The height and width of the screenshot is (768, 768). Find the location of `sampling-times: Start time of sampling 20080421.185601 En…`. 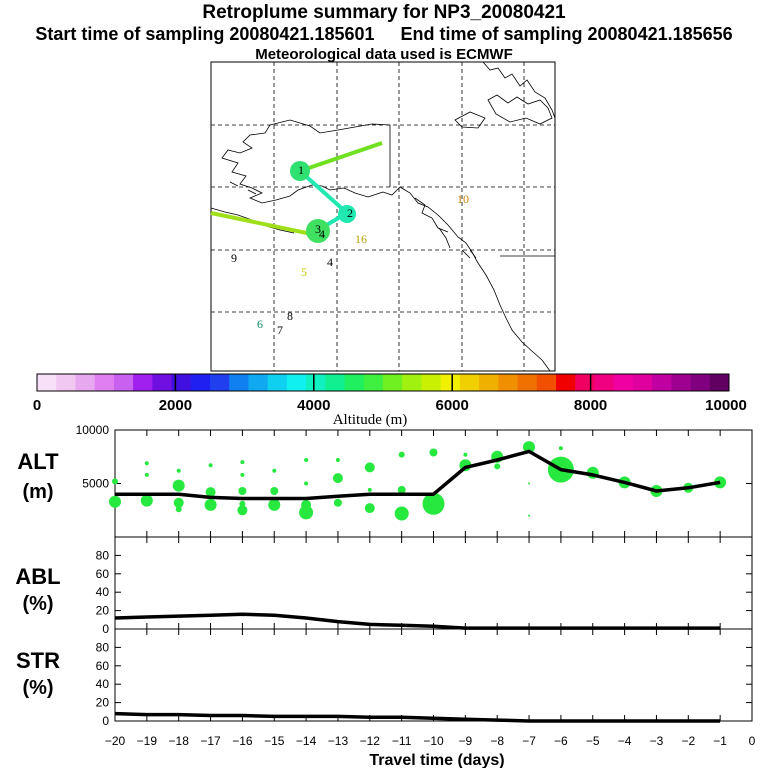

sampling-times: Start time of sampling 20080421.185601 En… is located at coordinates (384, 34).